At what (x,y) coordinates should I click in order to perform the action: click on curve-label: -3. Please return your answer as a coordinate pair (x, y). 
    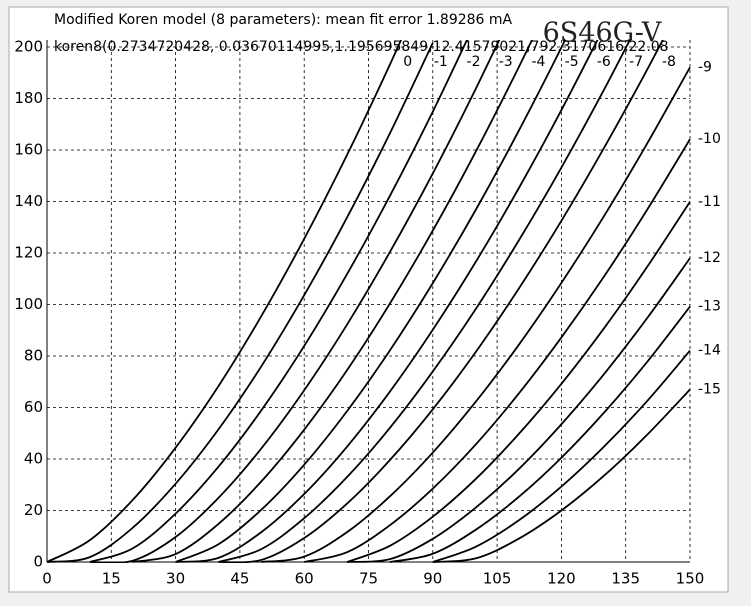
    Looking at the image, I should click on (506, 62).